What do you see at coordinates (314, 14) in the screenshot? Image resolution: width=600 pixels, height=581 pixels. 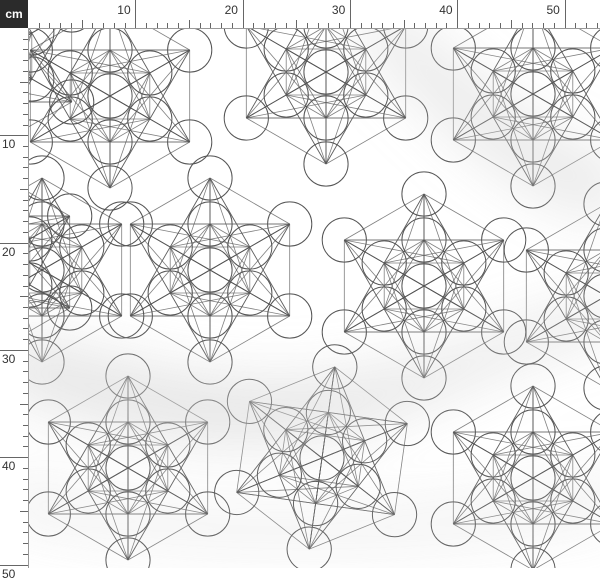 I see `top-ruler: 10 20 30 40 50` at bounding box center [314, 14].